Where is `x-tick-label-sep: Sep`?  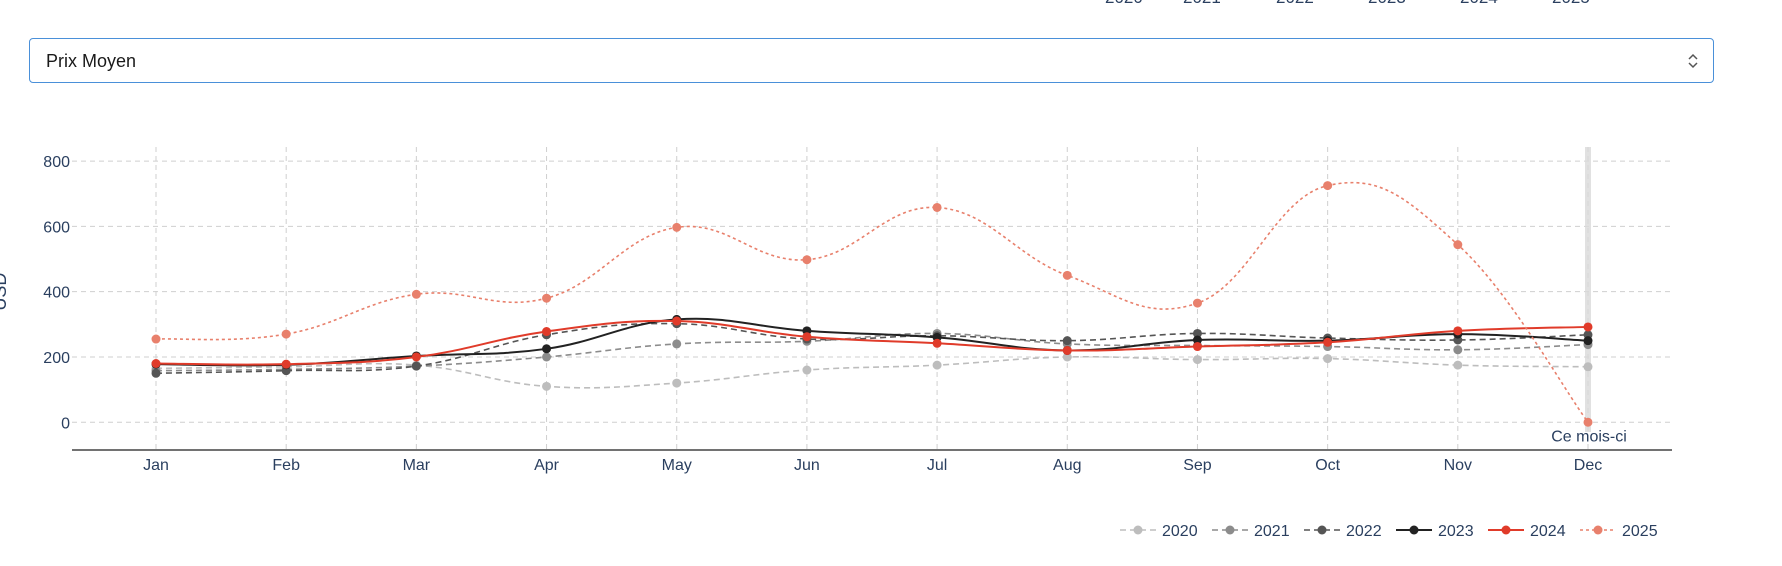
x-tick-label-sep: Sep is located at coordinates (1197, 465).